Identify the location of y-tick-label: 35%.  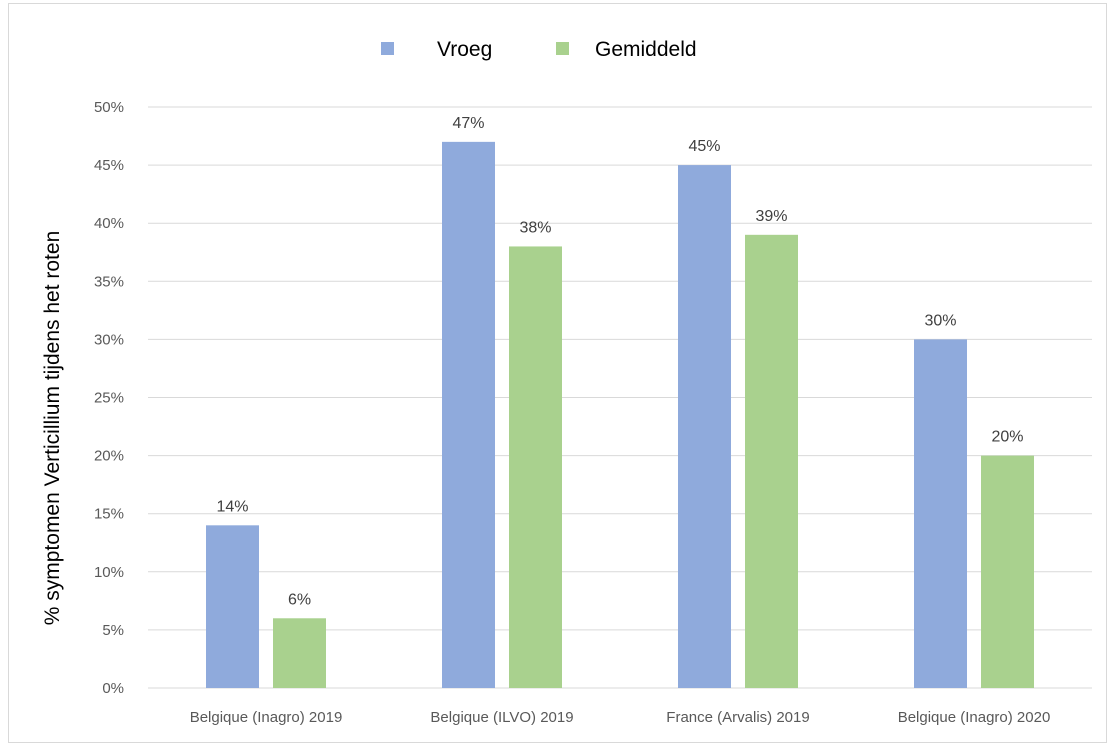
(109, 281).